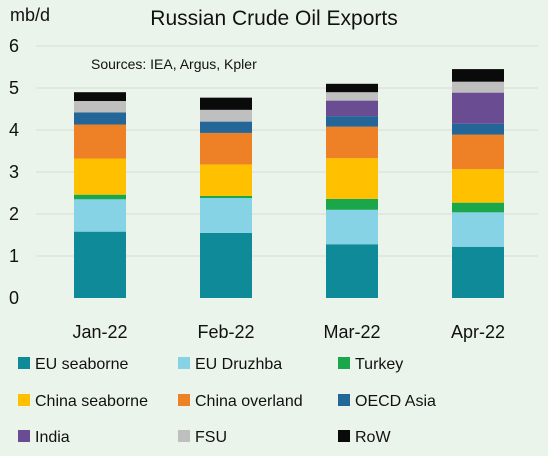 This screenshot has height=456, width=548. What do you see at coordinates (288, 332) in the screenshot?
I see `x-axis-ticks: Jan-22 Feb-22 Mar-22 Apr-22` at bounding box center [288, 332].